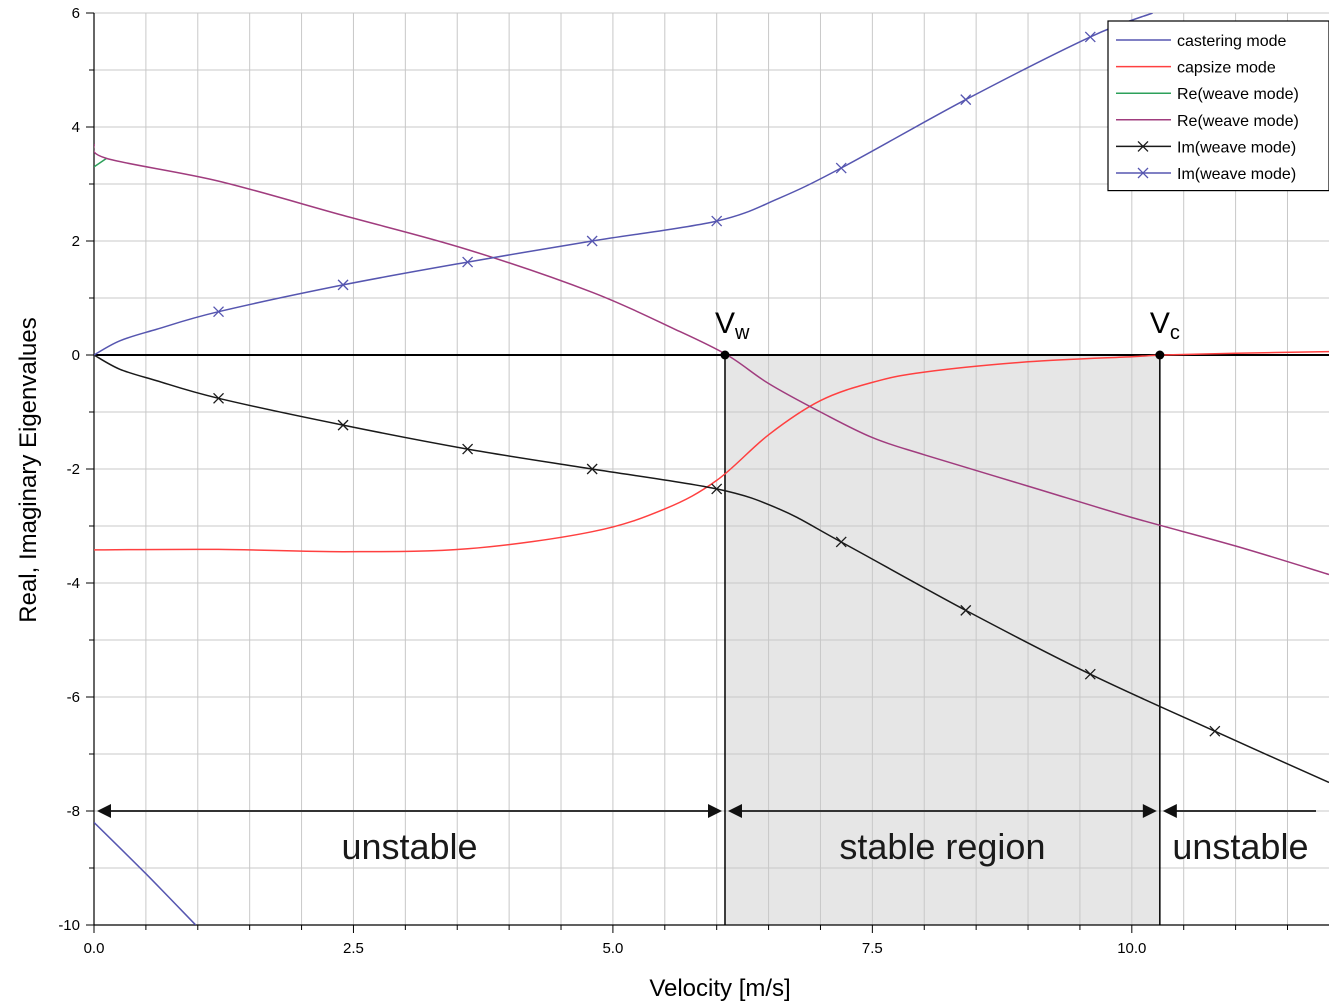  What do you see at coordinates (76, 241) in the screenshot?
I see `y-tick-label: 2` at bounding box center [76, 241].